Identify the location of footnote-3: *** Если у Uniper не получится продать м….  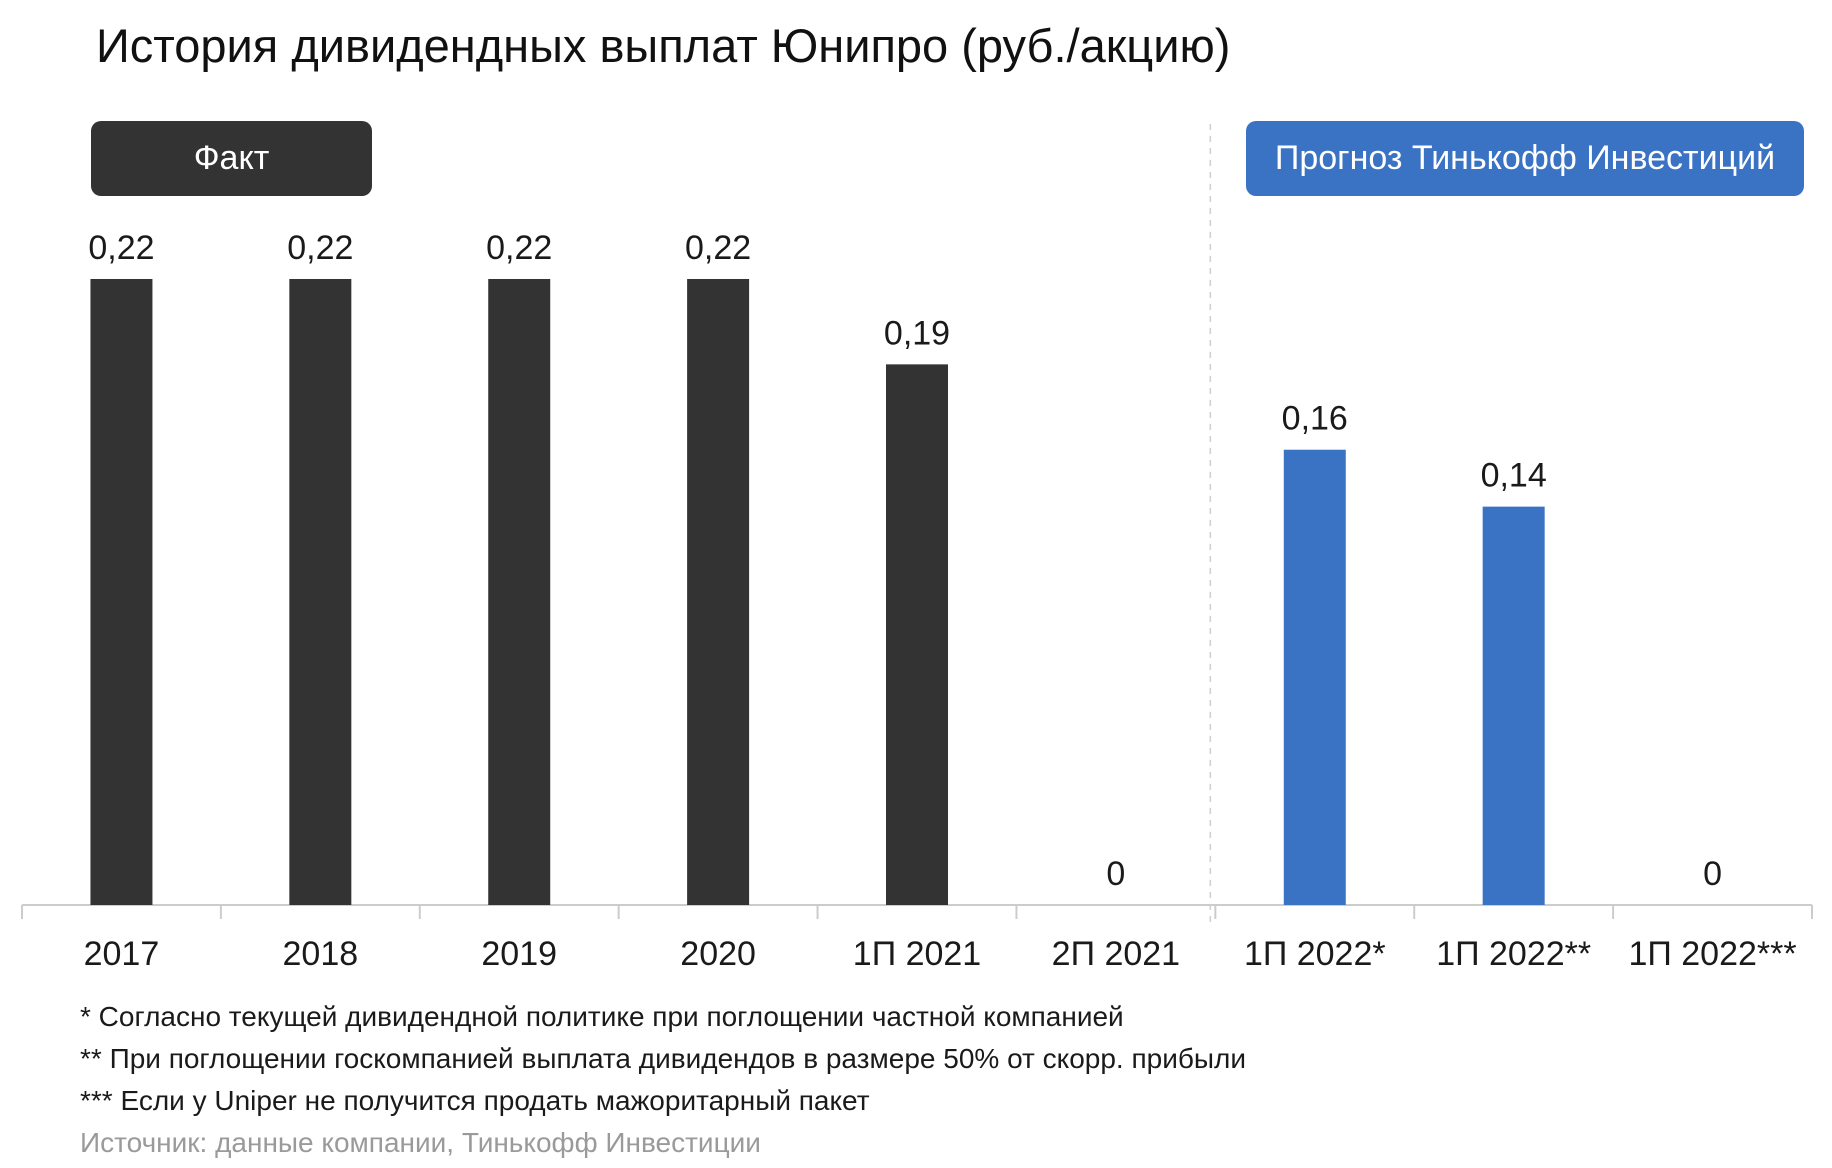
(475, 1100).